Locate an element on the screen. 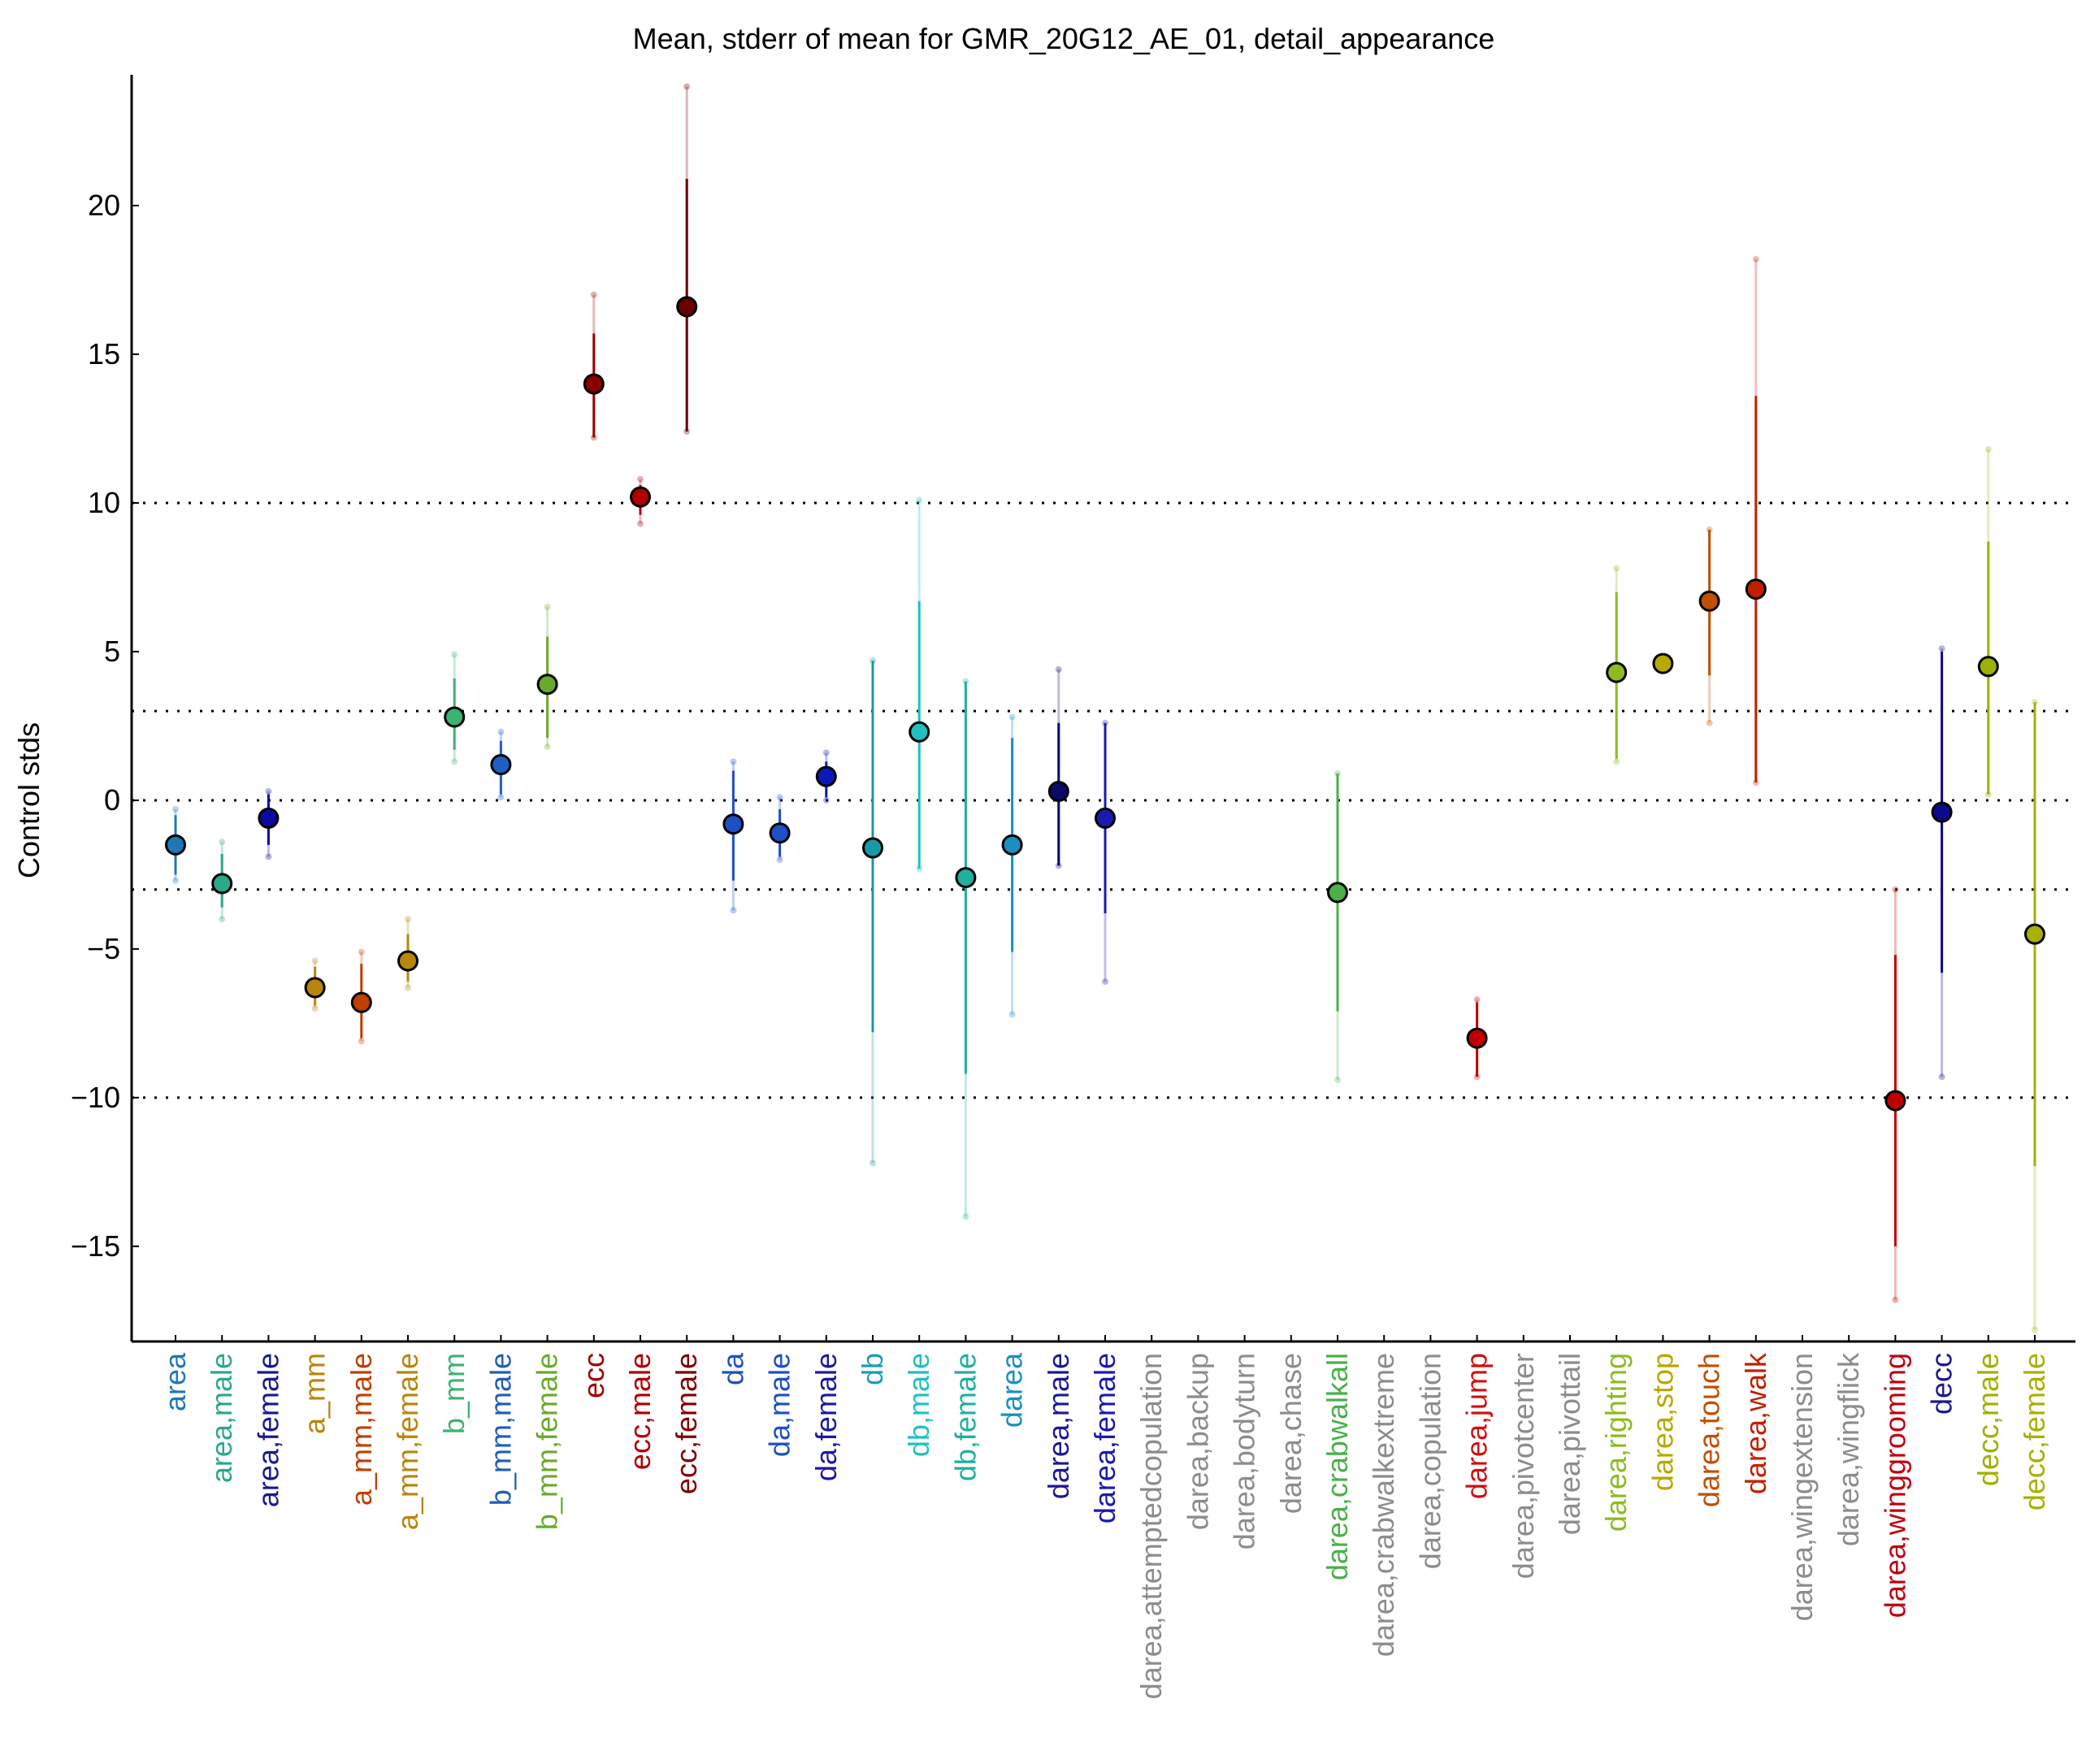 Image resolution: width=2086 pixels, height=1764 pixels. x-tick-label: db,male is located at coordinates (918, 1405).